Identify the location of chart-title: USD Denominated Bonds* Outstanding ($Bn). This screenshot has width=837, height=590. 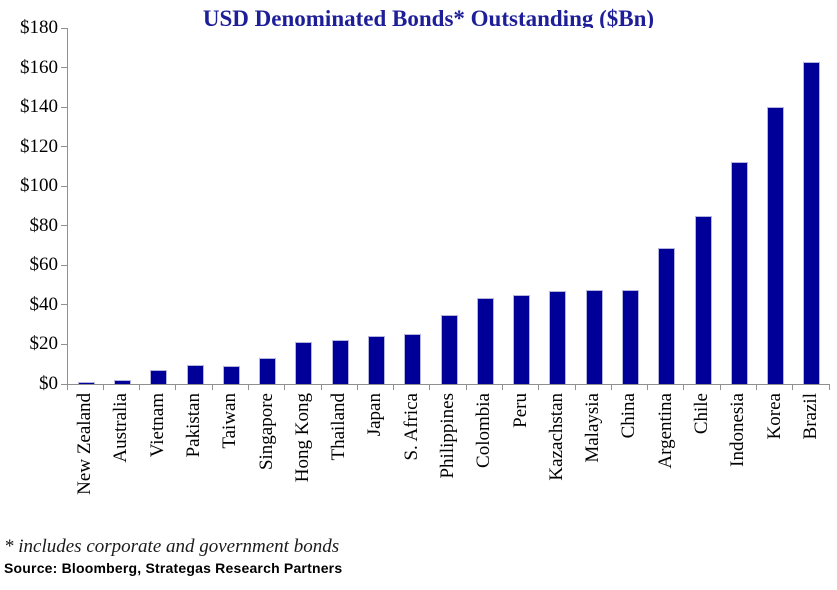
(428, 18).